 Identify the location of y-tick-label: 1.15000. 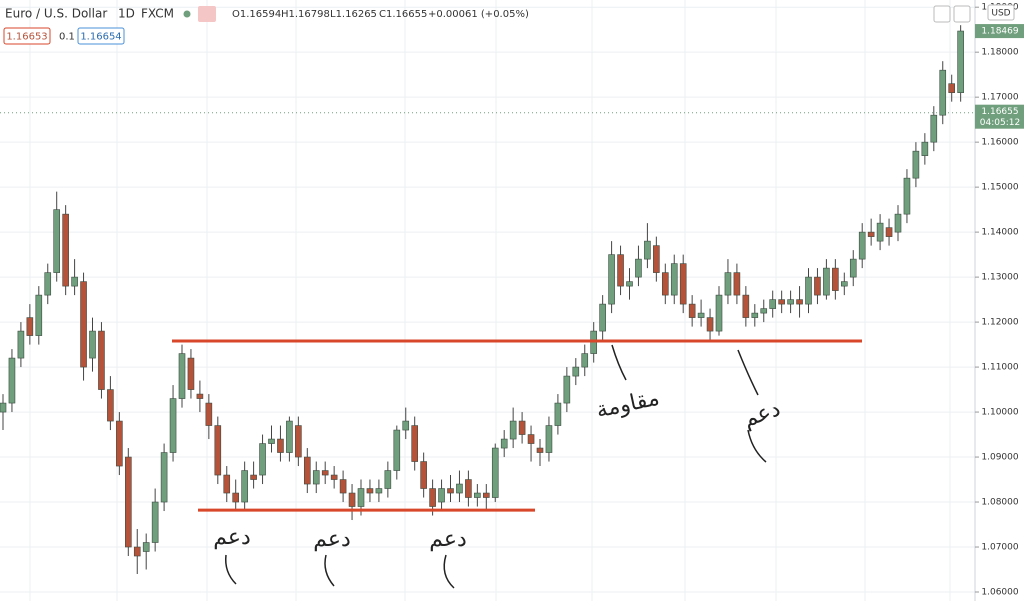
(999, 188).